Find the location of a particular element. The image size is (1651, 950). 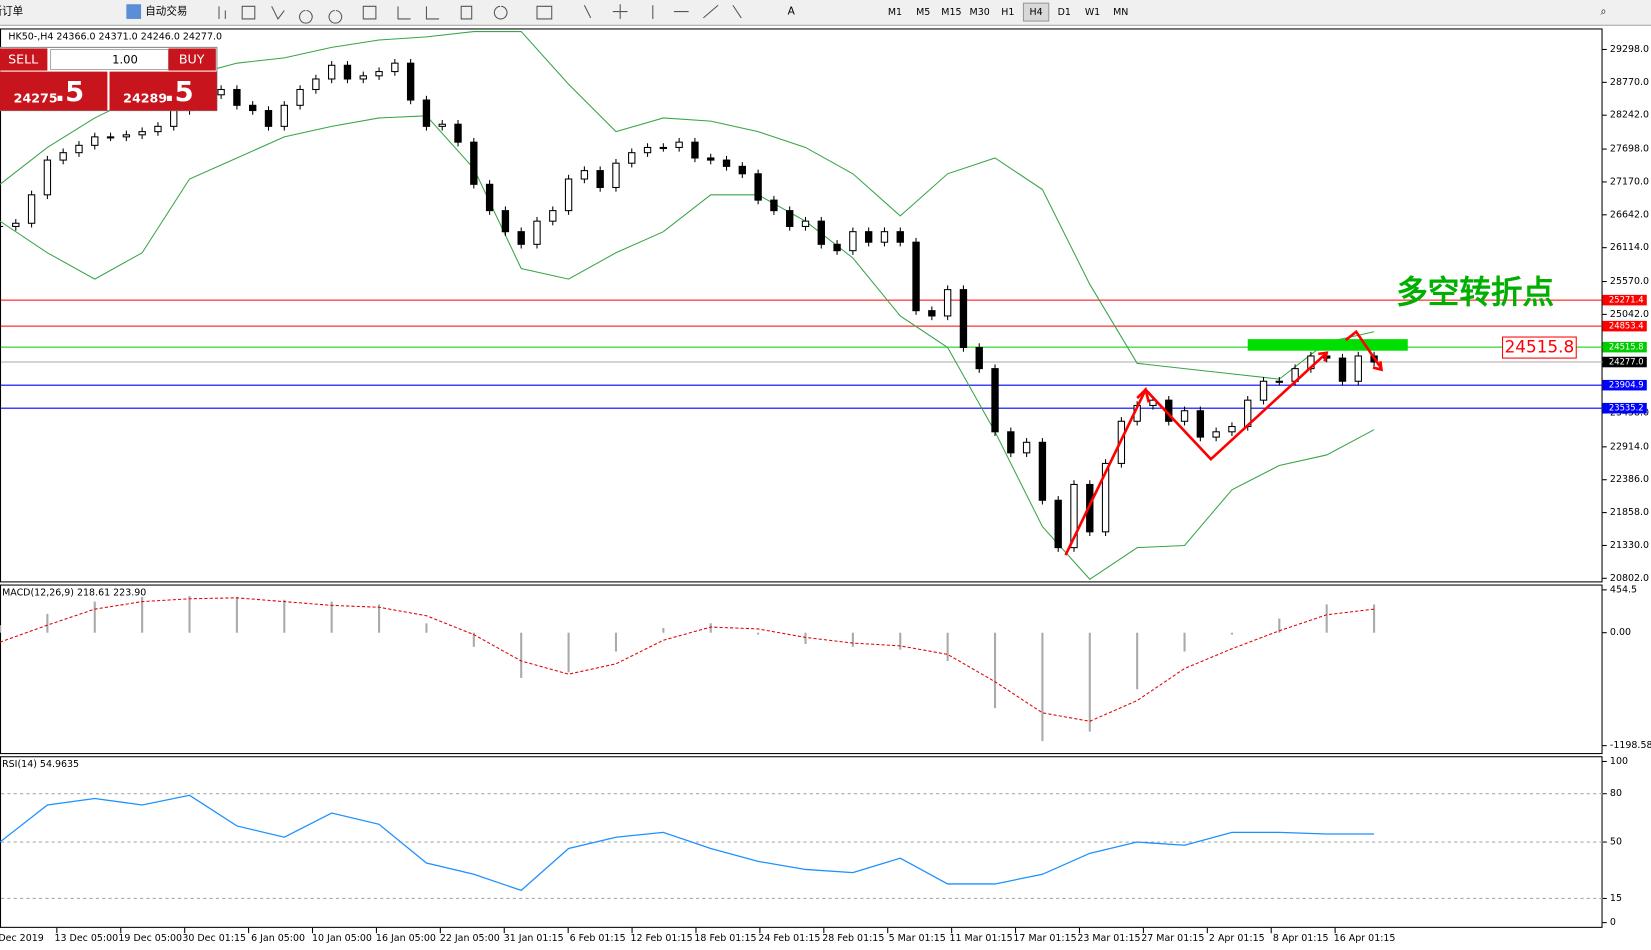

timeframe-button: M30 is located at coordinates (980, 12).